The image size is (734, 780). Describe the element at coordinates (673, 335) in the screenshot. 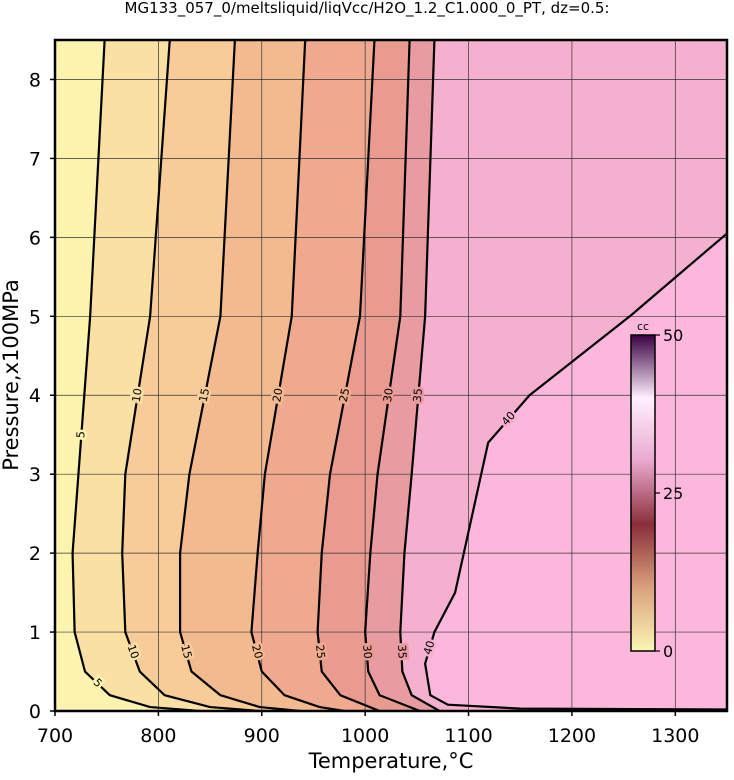

I see `colorbar-tick-label: 50` at that location.